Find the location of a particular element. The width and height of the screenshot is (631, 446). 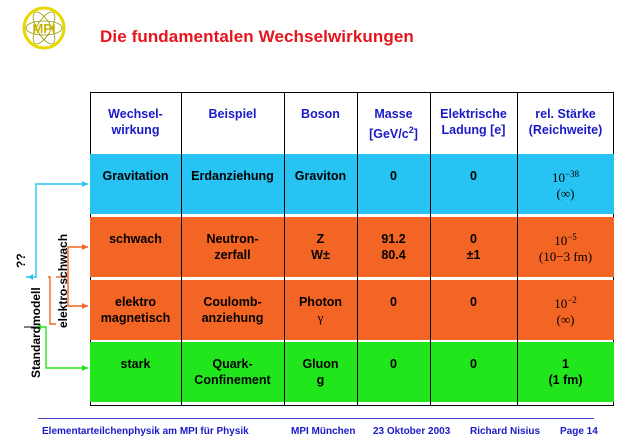

row-bg-schwach is located at coordinates (352, 247).